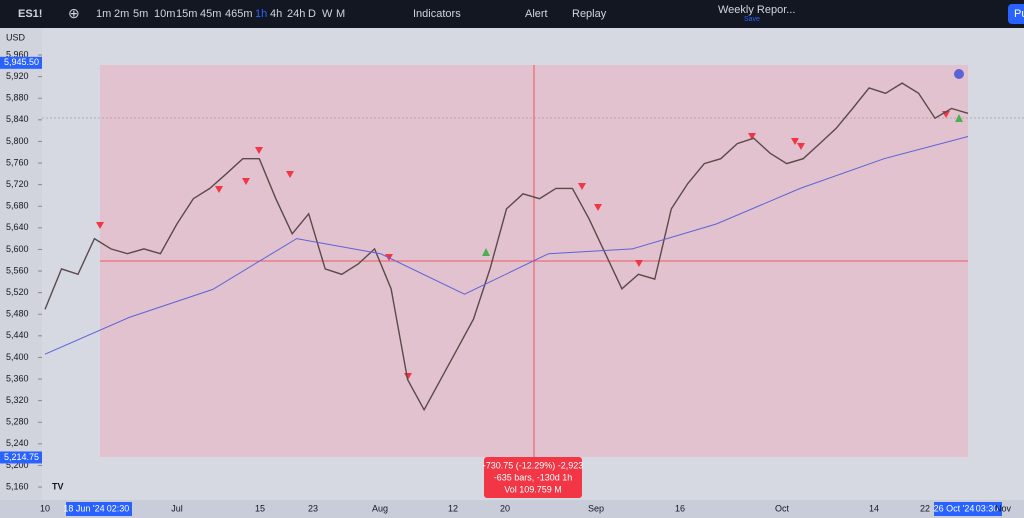 This screenshot has height=518, width=1024. I want to click on y-tick-label: 5,280, so click(17, 422).